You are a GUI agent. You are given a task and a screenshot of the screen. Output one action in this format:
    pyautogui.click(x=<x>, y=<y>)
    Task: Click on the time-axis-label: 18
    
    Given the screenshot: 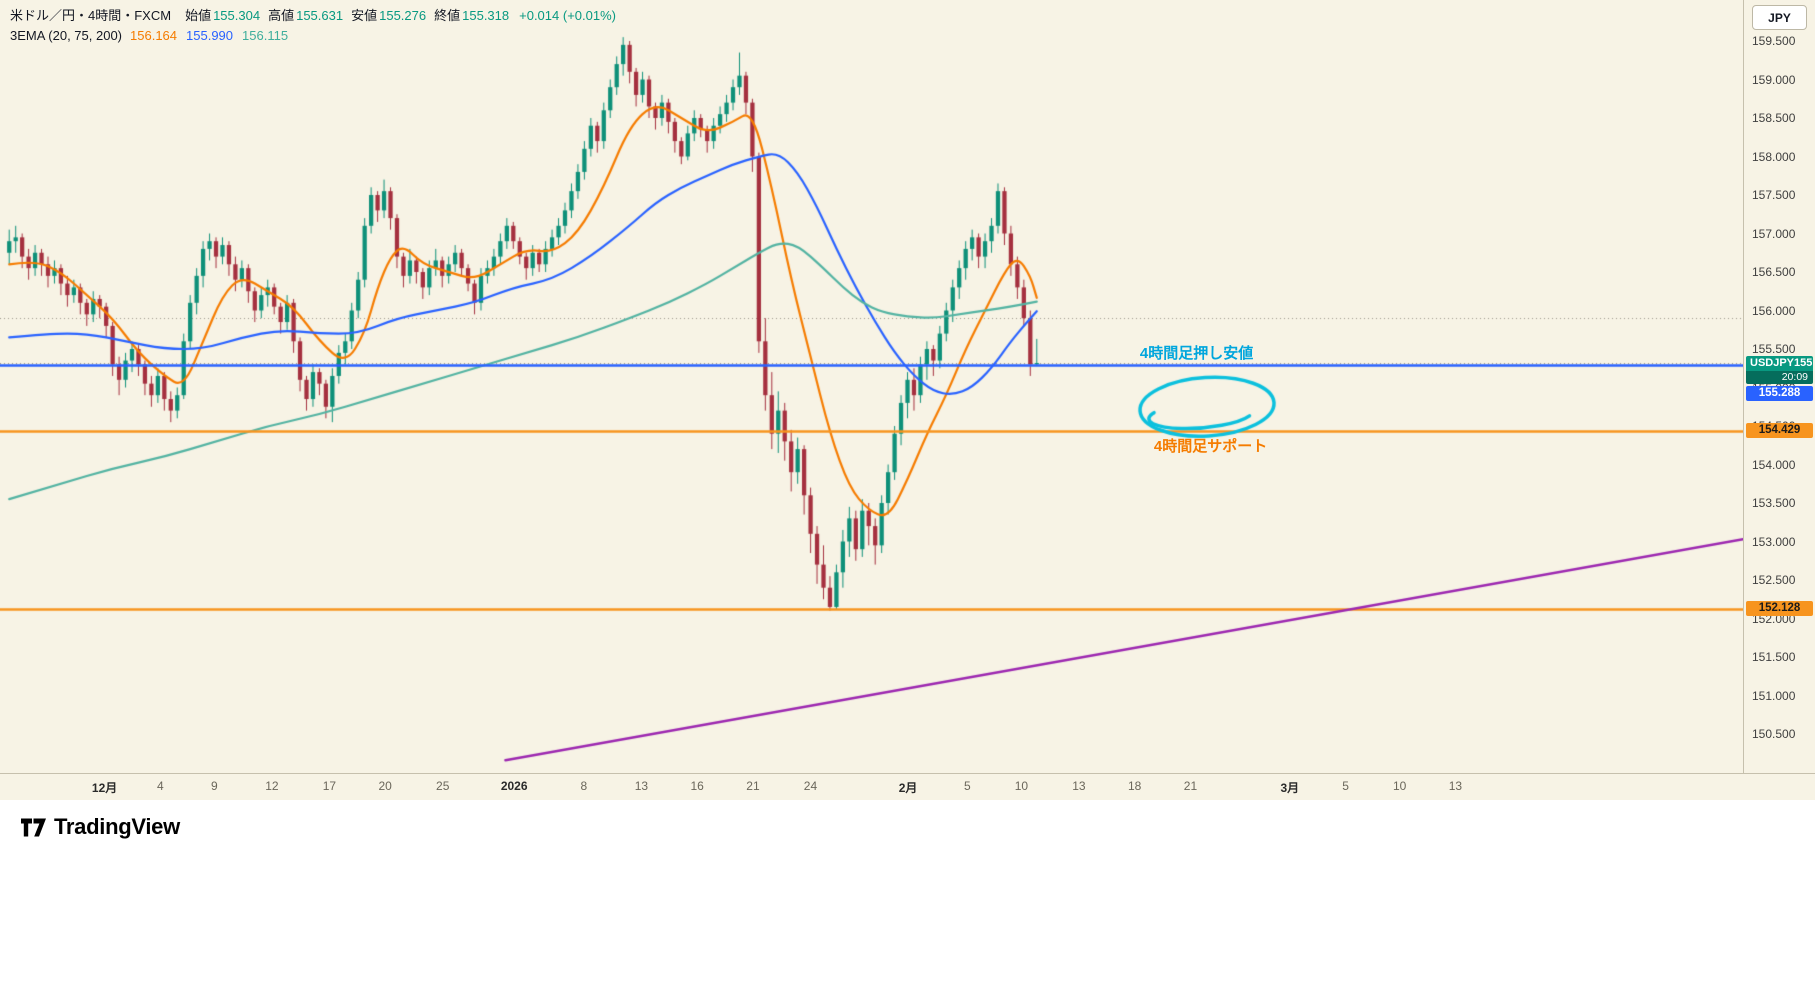 What is the action you would take?
    pyautogui.click(x=1135, y=786)
    